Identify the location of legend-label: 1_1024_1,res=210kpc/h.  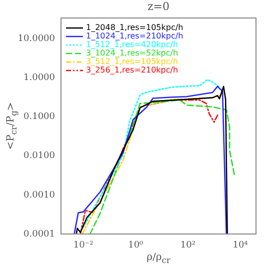
(135, 36).